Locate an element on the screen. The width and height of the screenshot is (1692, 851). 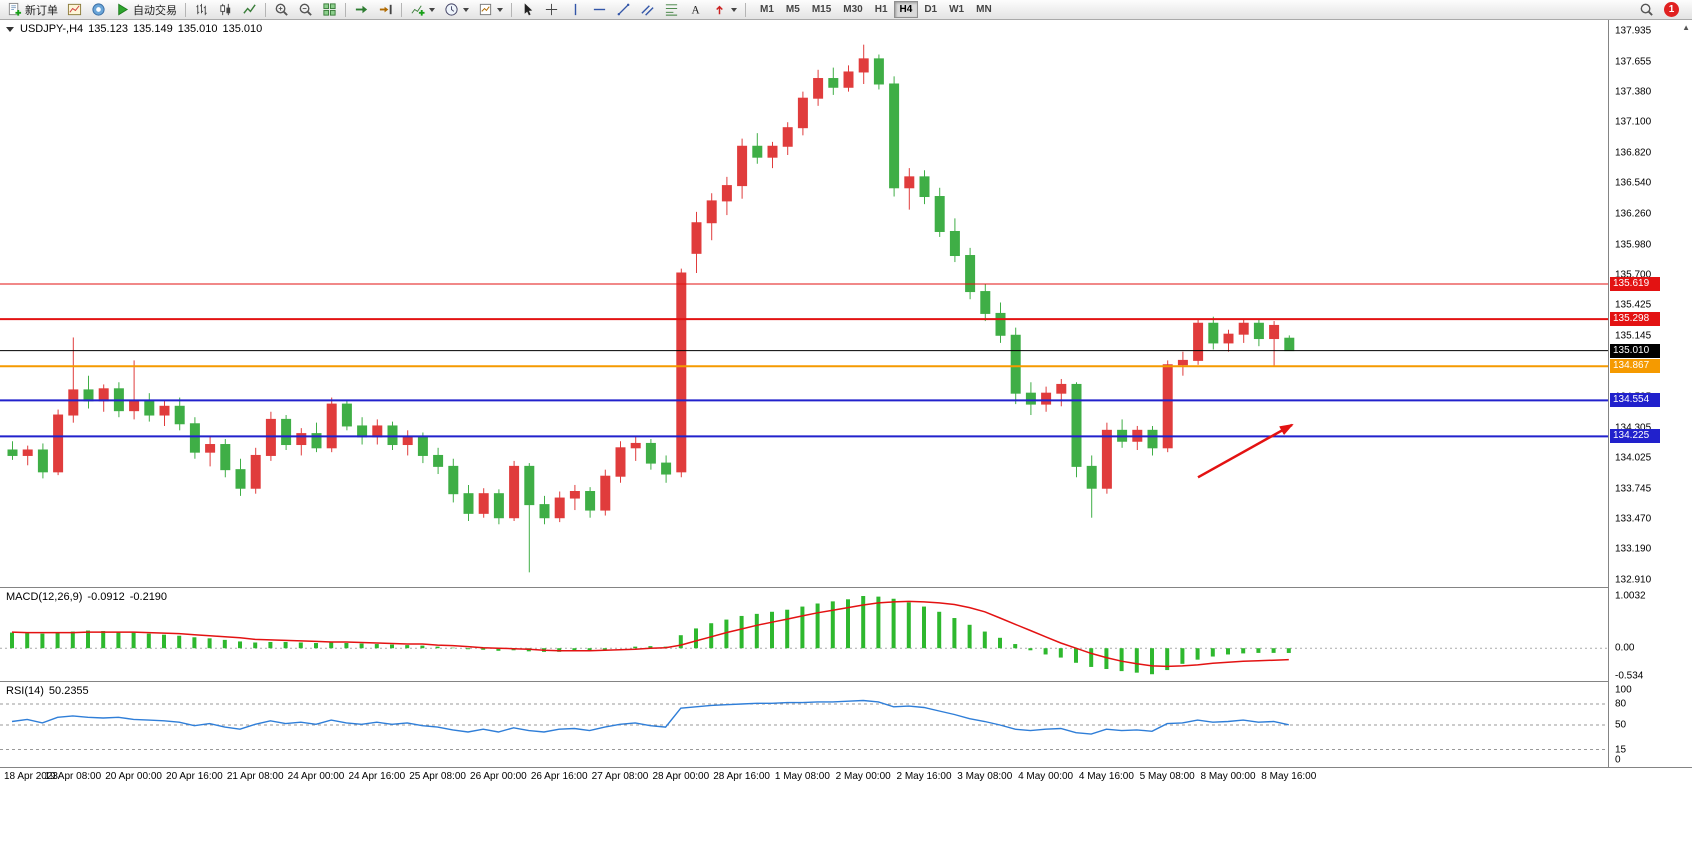
charts-button is located at coordinates (74, 10).